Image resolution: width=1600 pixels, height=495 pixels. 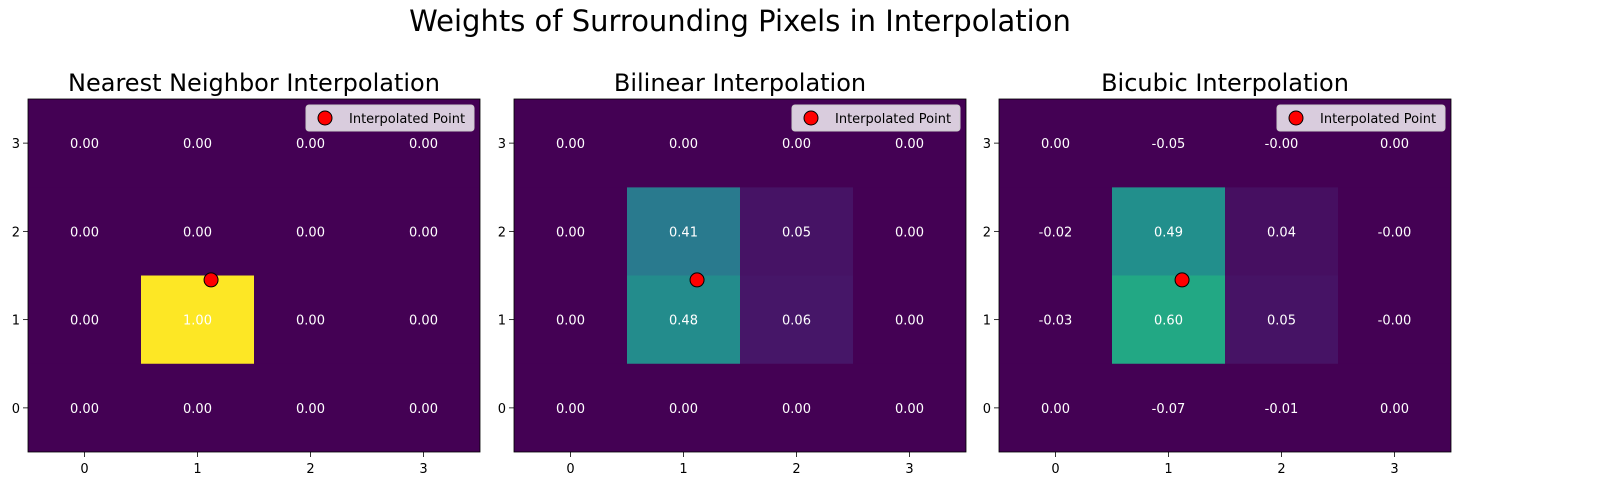 What do you see at coordinates (683, 232) in the screenshot?
I see `cell-value-label: 0.41` at bounding box center [683, 232].